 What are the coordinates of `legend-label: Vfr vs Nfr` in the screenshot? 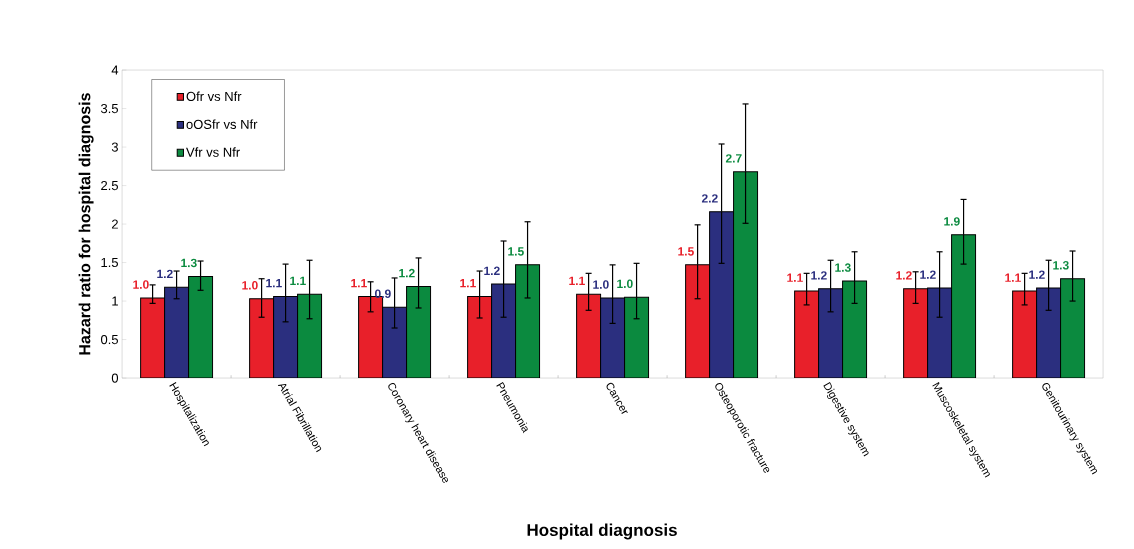 It's located at (213, 152).